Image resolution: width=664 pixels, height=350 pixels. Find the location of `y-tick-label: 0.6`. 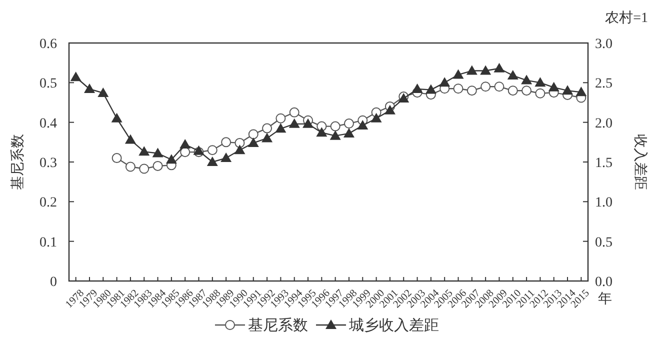

y-tick-label: 0.6 is located at coordinates (48, 44).